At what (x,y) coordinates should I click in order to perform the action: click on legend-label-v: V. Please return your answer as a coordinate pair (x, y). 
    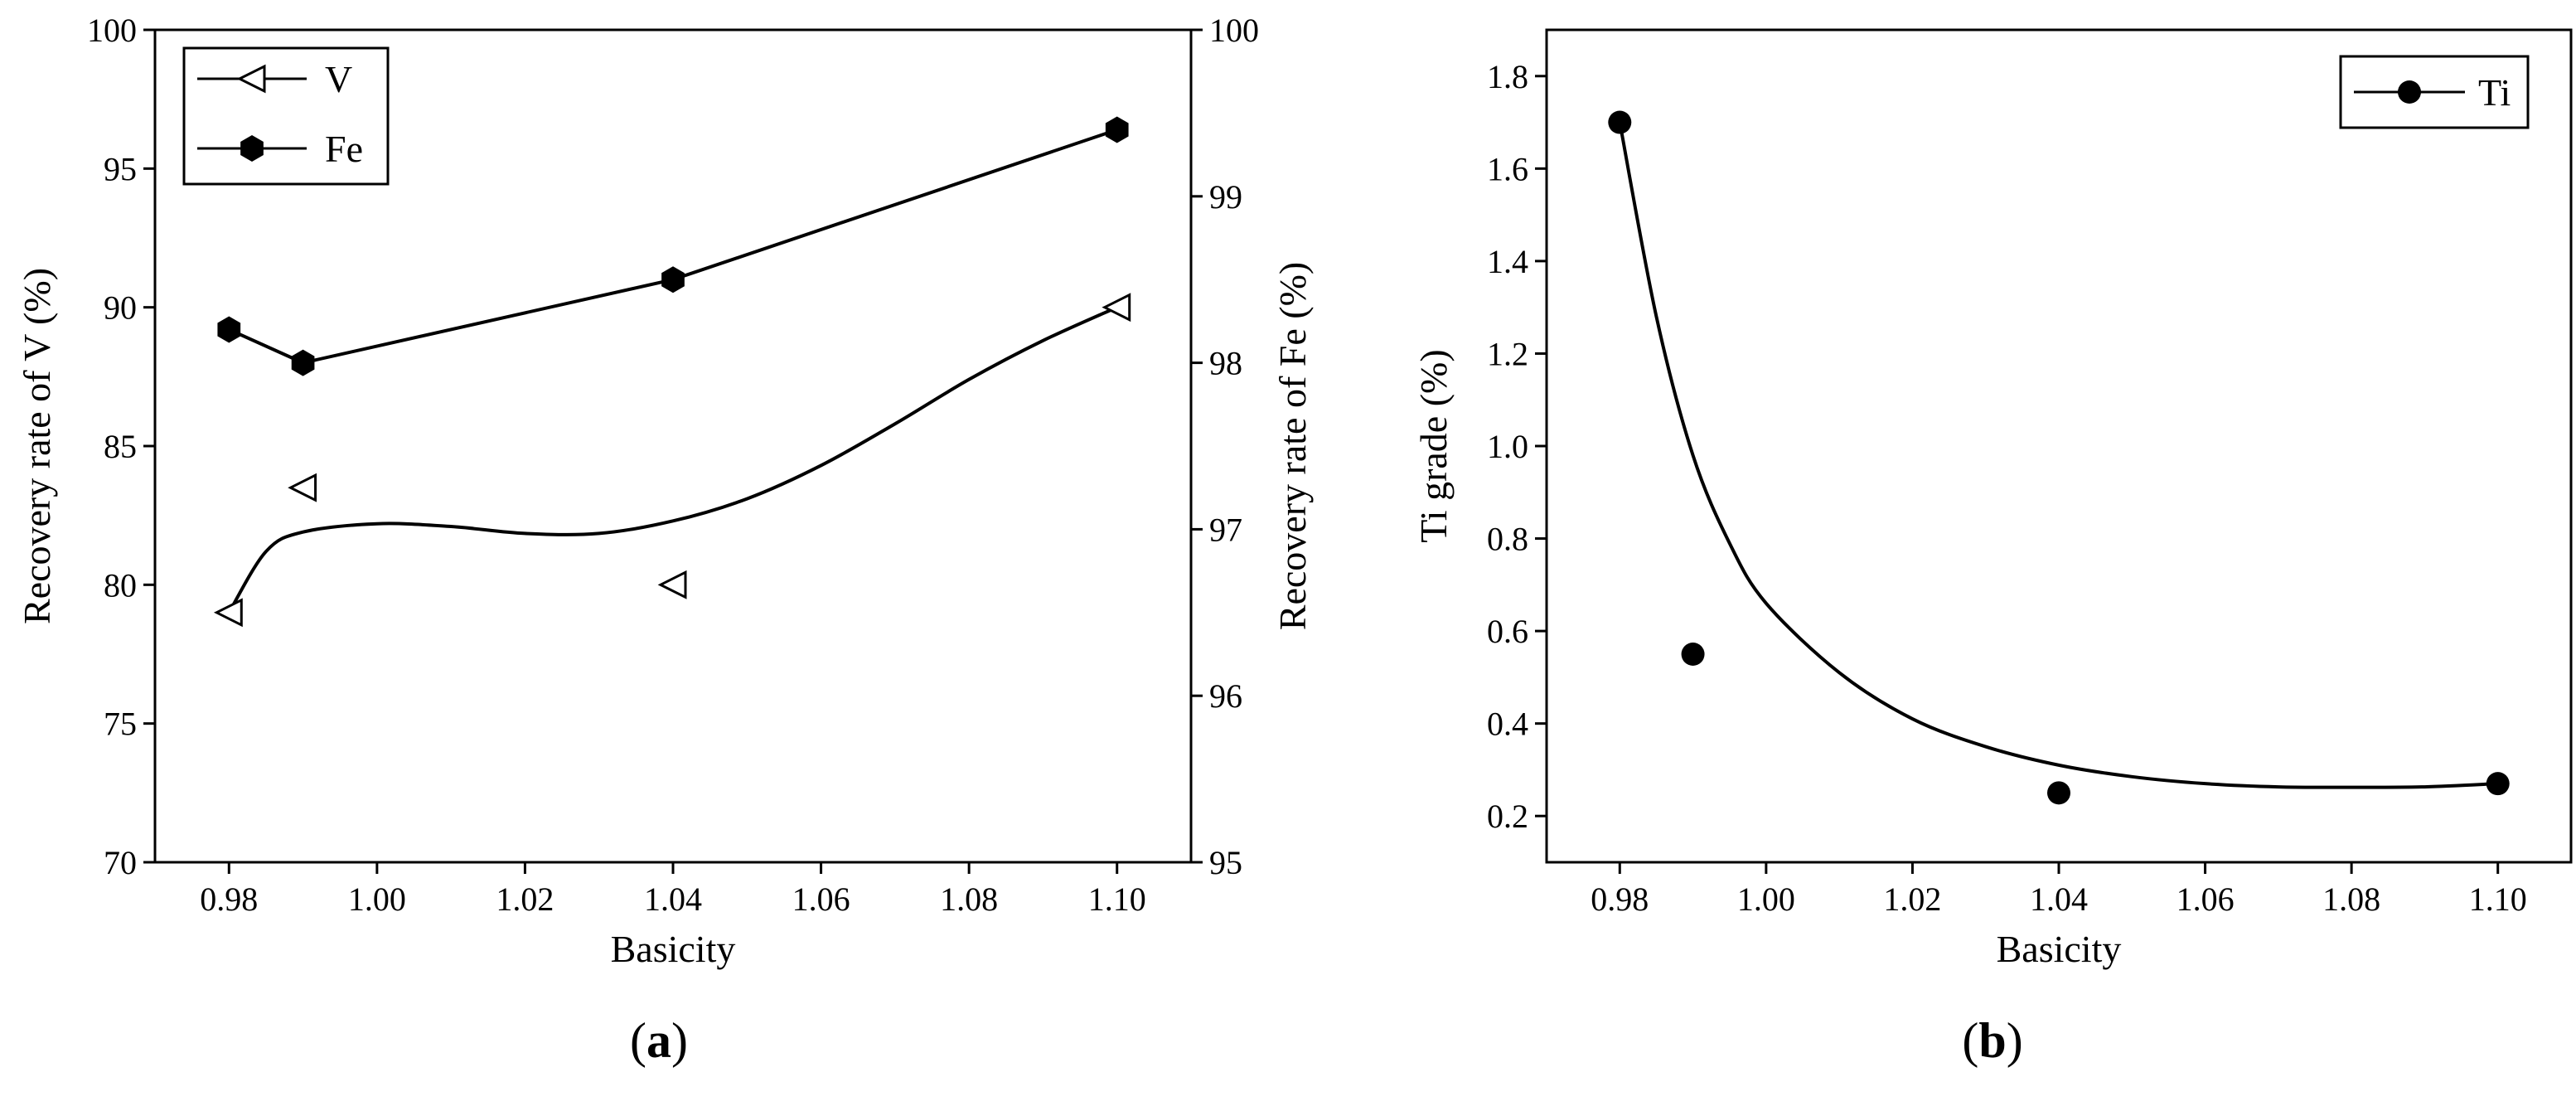
    Looking at the image, I should click on (338, 79).